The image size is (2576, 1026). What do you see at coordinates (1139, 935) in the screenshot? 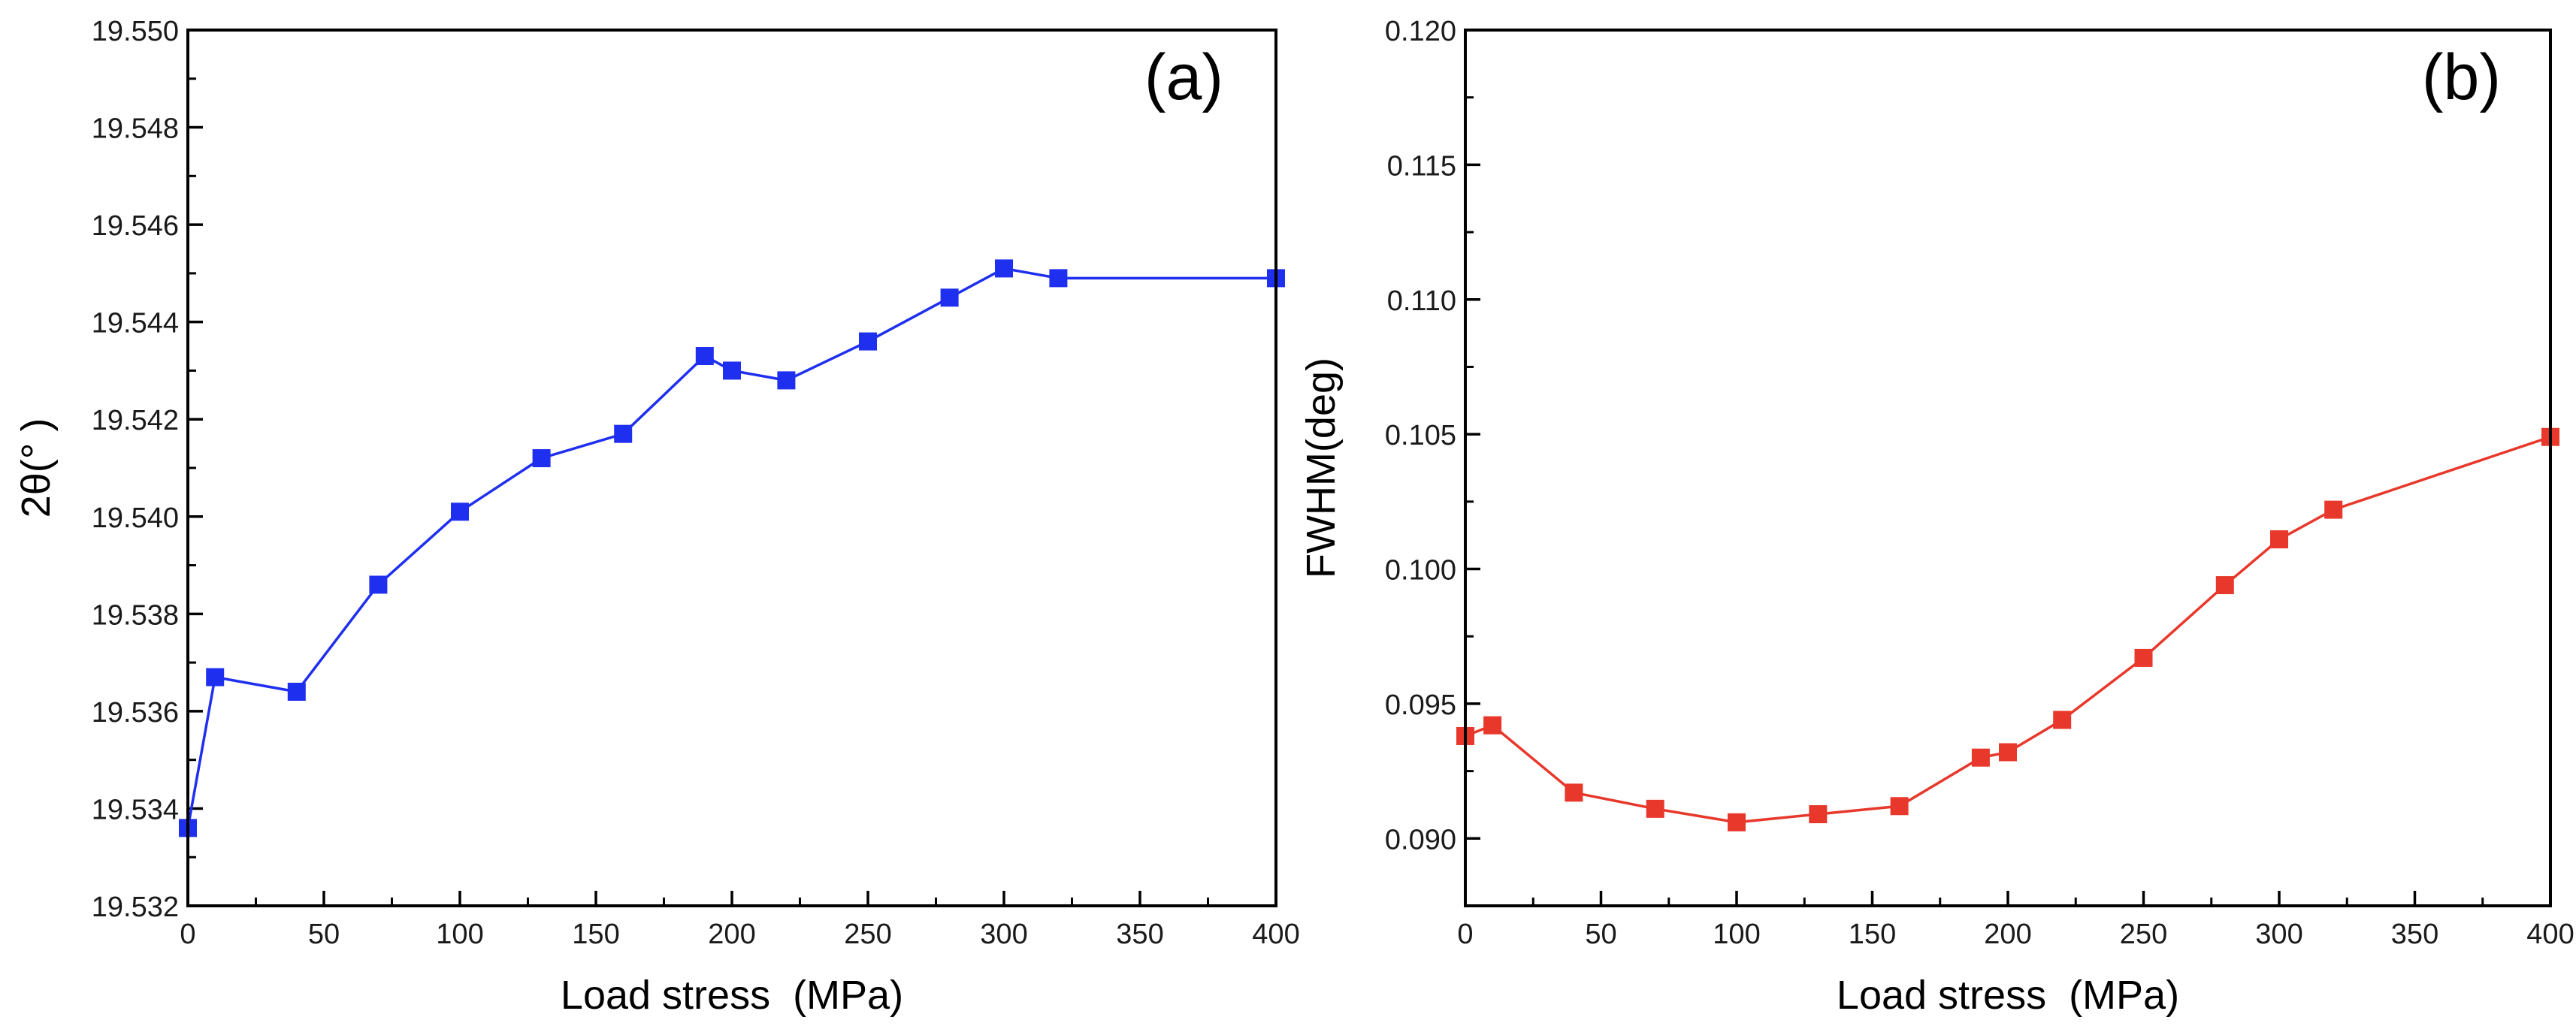
I see `panel-a-x-tick-label: 350` at bounding box center [1139, 935].